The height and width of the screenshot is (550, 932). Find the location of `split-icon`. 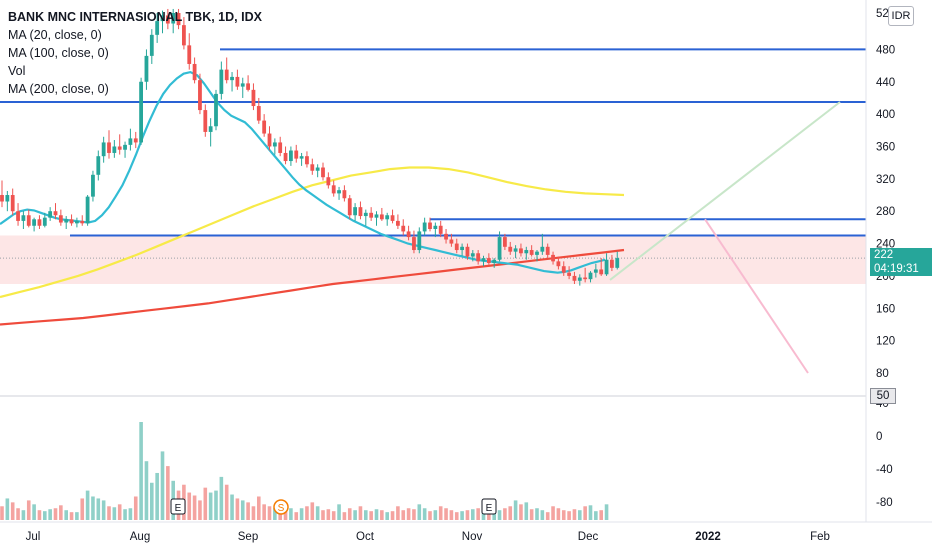

split-icon is located at coordinates (281, 507).